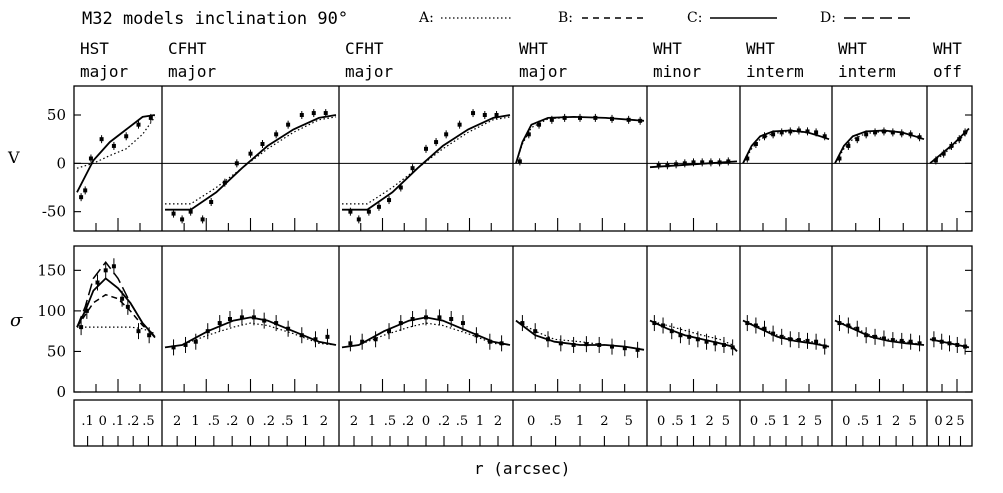 This screenshot has width=1003, height=493. What do you see at coordinates (56, 115) in the screenshot?
I see `y-tick-label: 50` at bounding box center [56, 115].